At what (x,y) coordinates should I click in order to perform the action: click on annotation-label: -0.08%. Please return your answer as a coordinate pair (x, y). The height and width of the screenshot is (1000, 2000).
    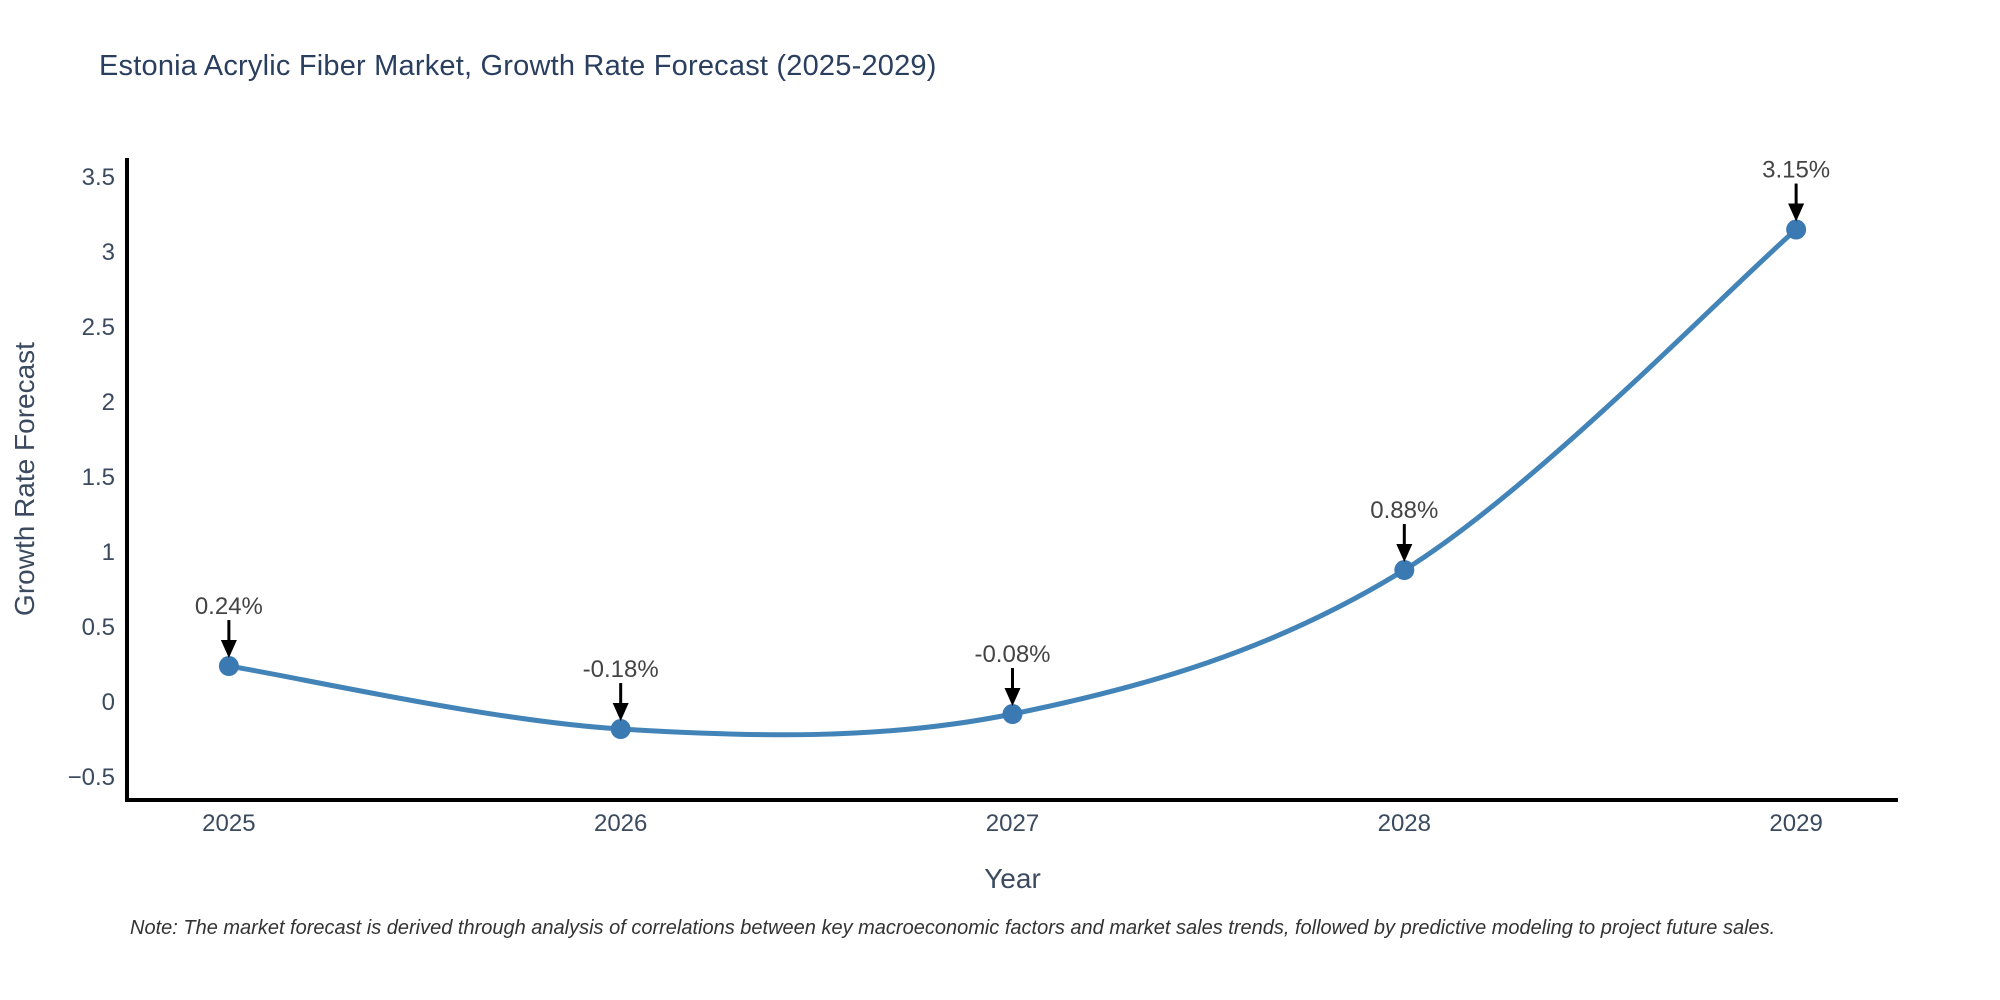
    Looking at the image, I should click on (1012, 654).